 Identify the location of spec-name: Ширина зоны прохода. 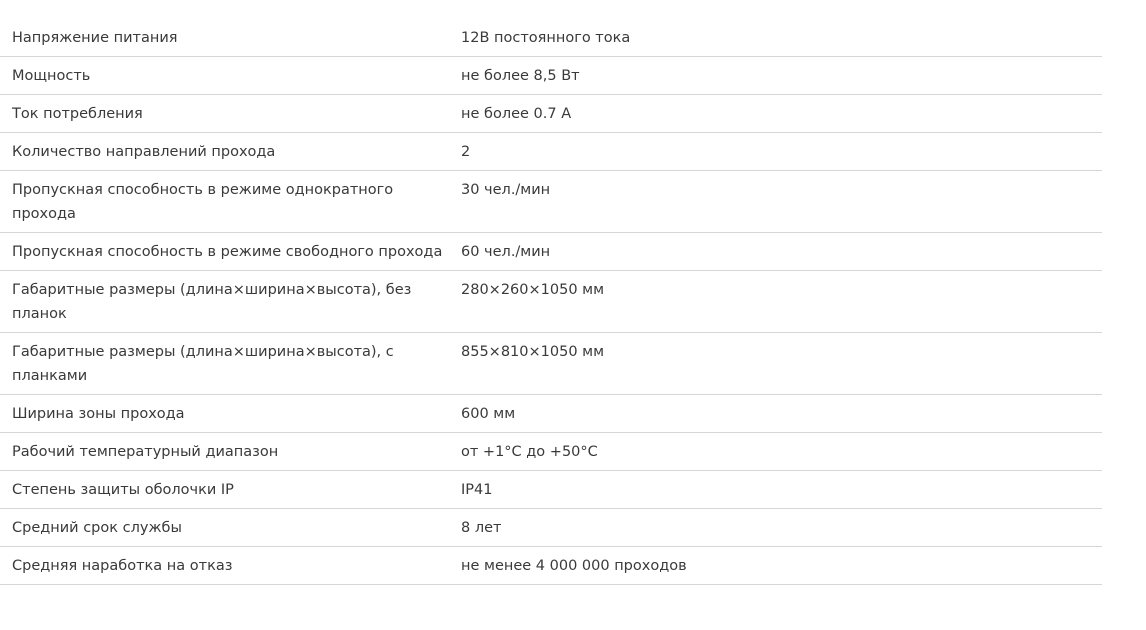
(230, 413).